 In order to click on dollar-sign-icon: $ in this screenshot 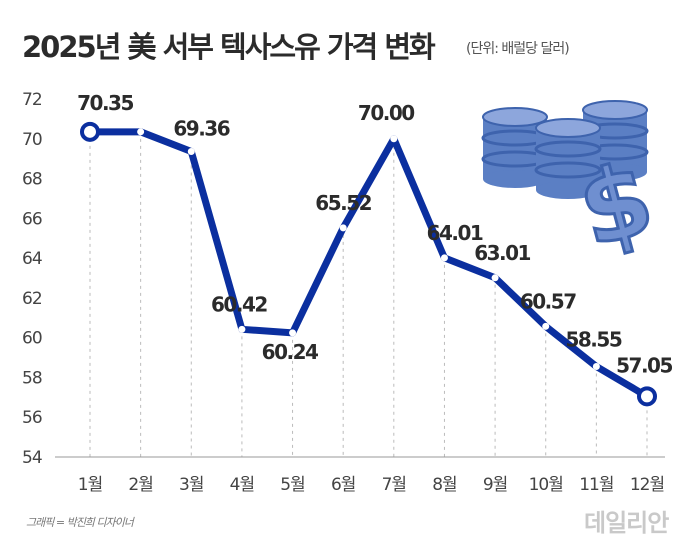, I will do `click(616, 204)`.